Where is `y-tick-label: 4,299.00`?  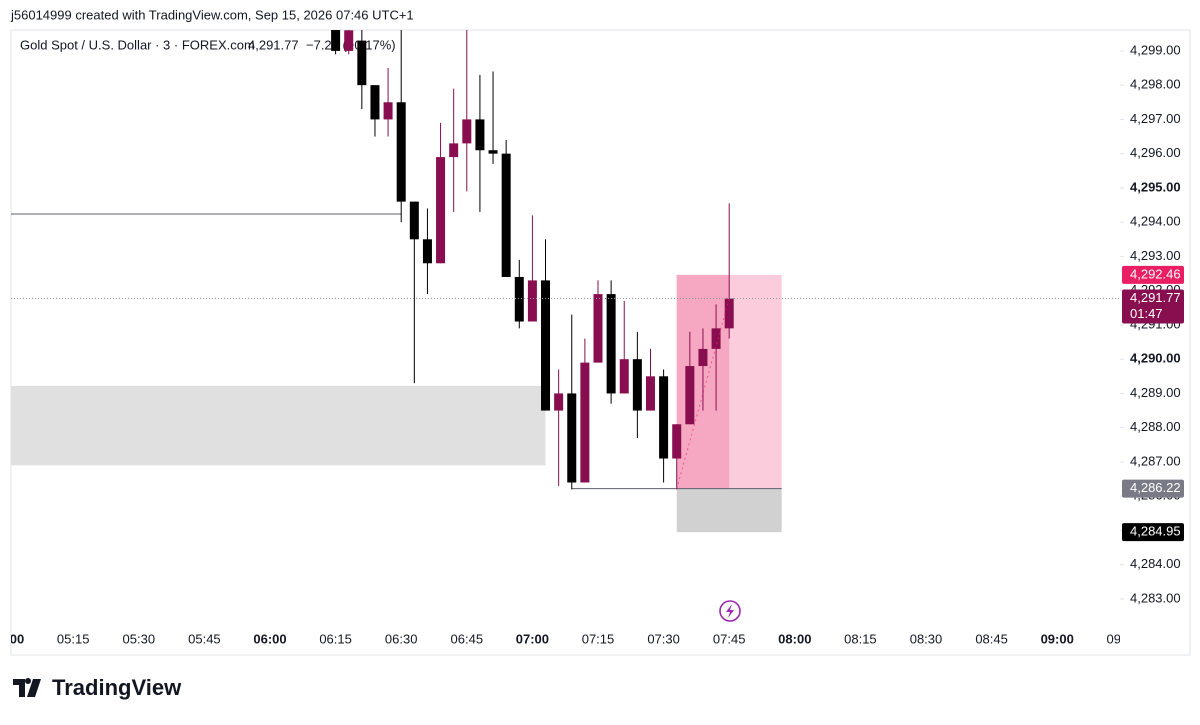 y-tick-label: 4,299.00 is located at coordinates (1155, 49).